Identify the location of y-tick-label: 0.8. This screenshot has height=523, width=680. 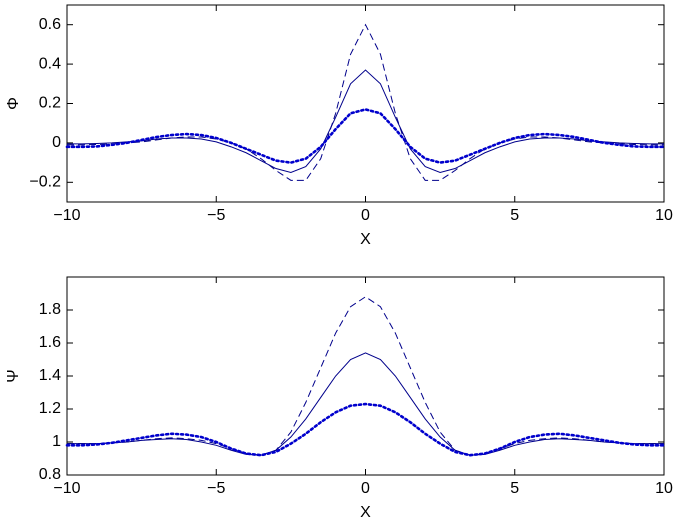
(50, 474).